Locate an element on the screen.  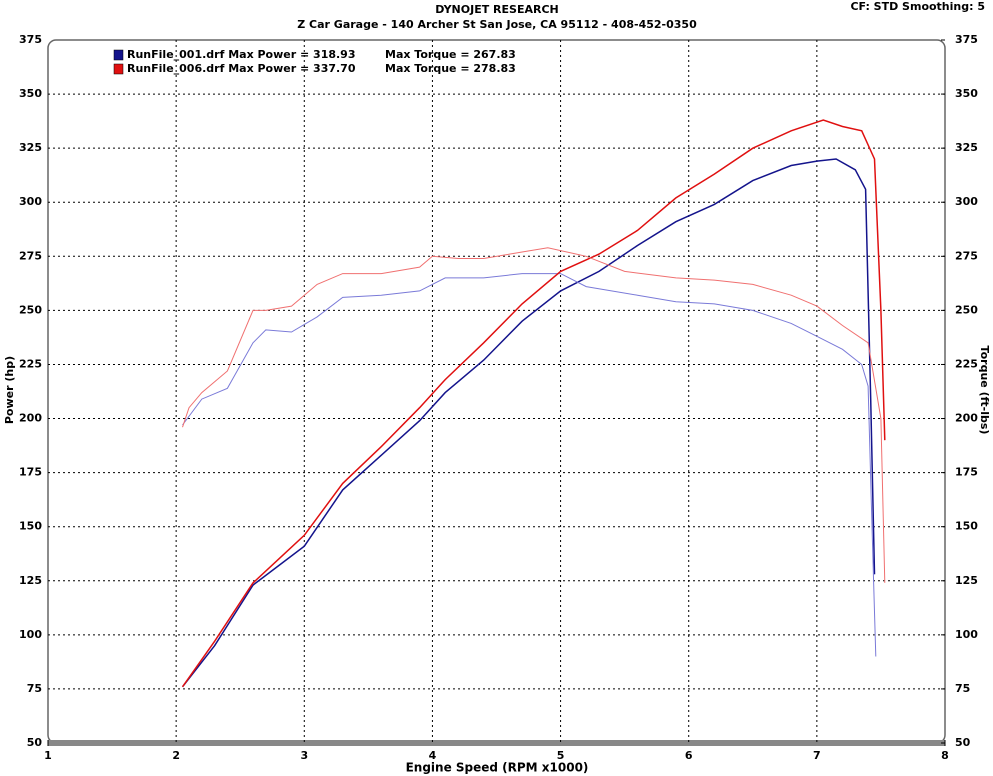
x-tick-label: 1 is located at coordinates (48, 755).